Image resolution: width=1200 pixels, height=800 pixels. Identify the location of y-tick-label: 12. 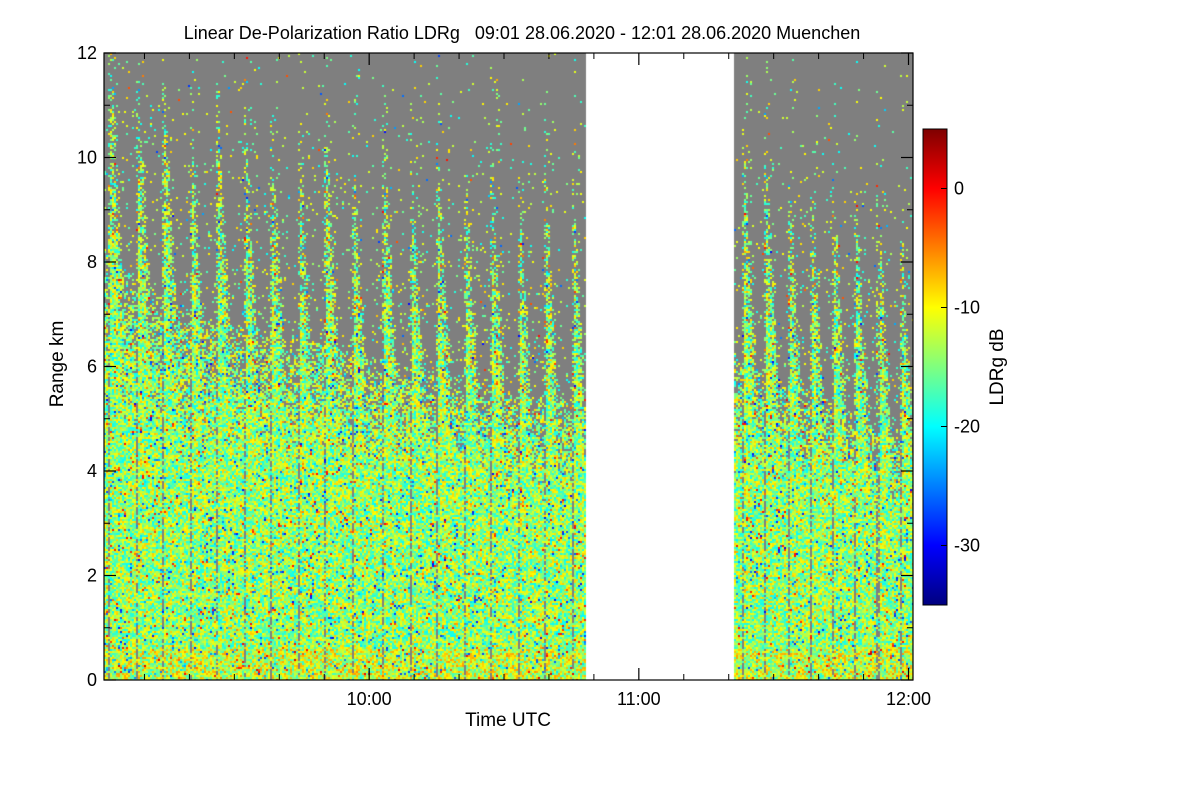
(87, 53).